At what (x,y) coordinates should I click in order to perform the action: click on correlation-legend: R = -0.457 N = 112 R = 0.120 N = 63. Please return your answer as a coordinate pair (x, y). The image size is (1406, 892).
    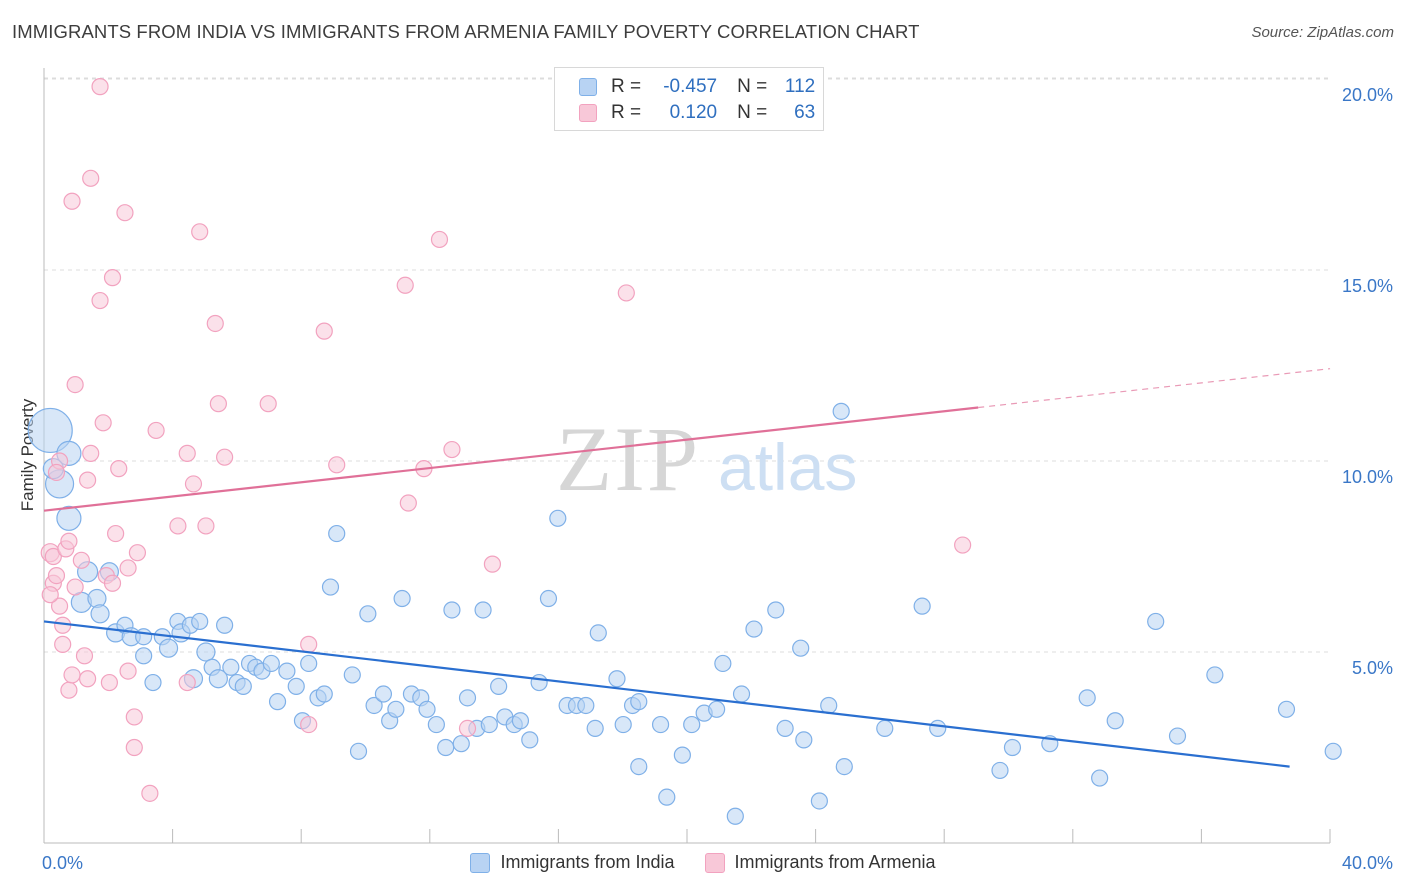
    Looking at the image, I should click on (689, 99).